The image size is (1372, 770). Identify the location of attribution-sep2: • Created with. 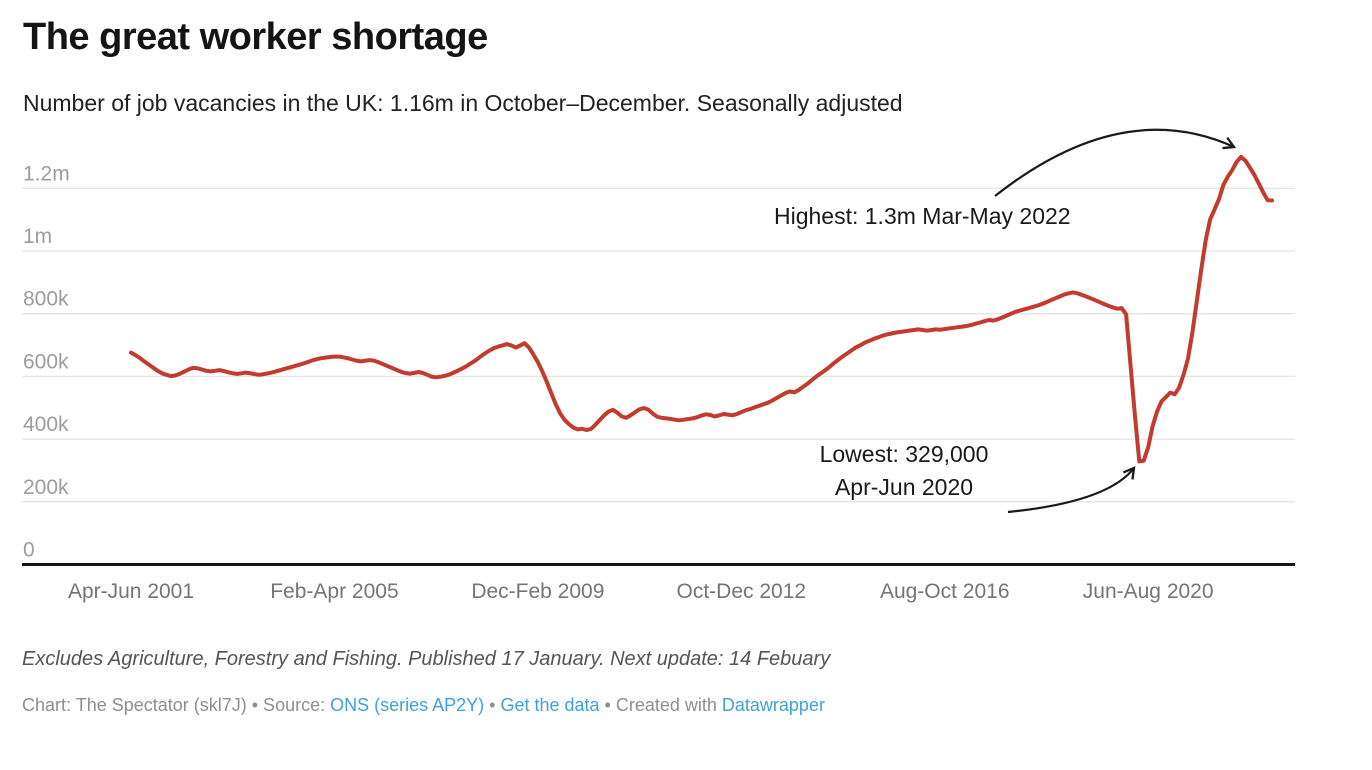
(660, 705).